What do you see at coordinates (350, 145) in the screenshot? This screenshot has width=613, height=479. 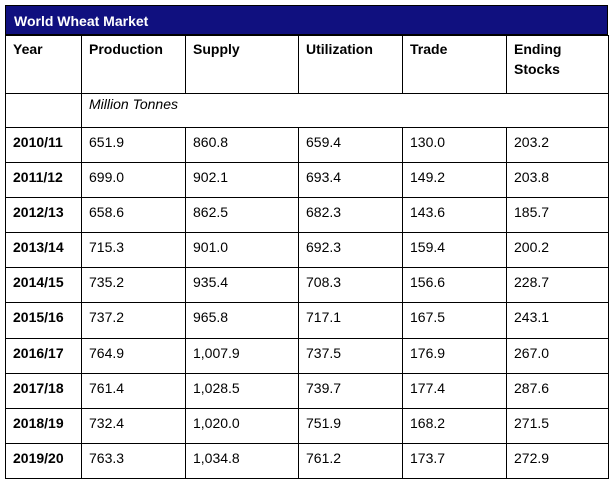 I see `cell-utilization: 659.4` at bounding box center [350, 145].